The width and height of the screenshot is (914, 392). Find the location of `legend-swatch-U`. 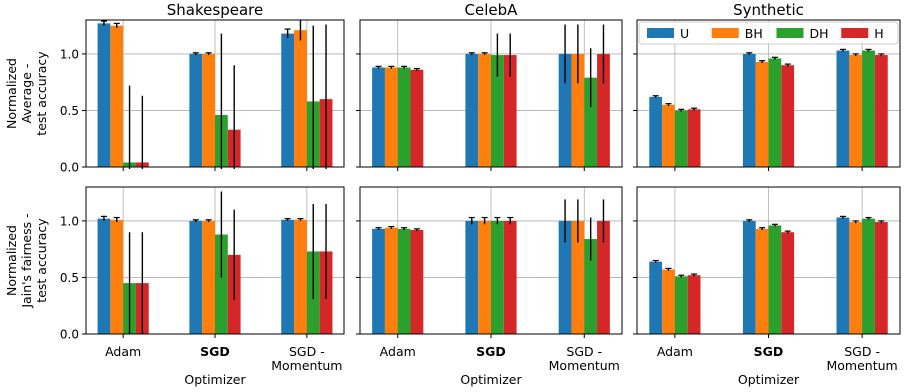

legend-swatch-U is located at coordinates (660, 33).